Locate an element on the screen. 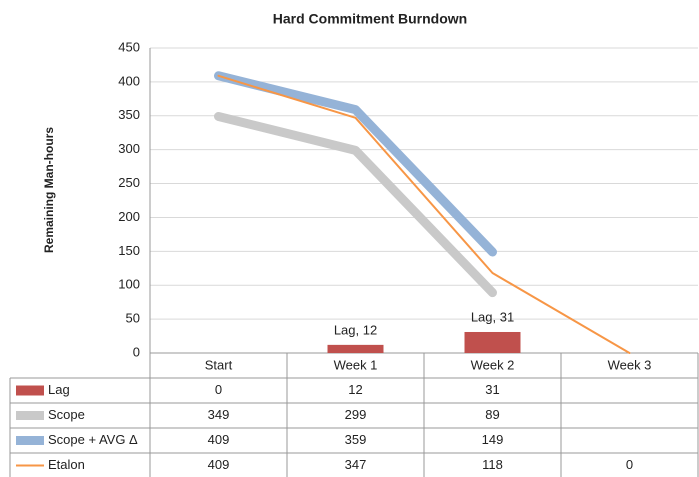  x-tick-label: Start is located at coordinates (219, 364).